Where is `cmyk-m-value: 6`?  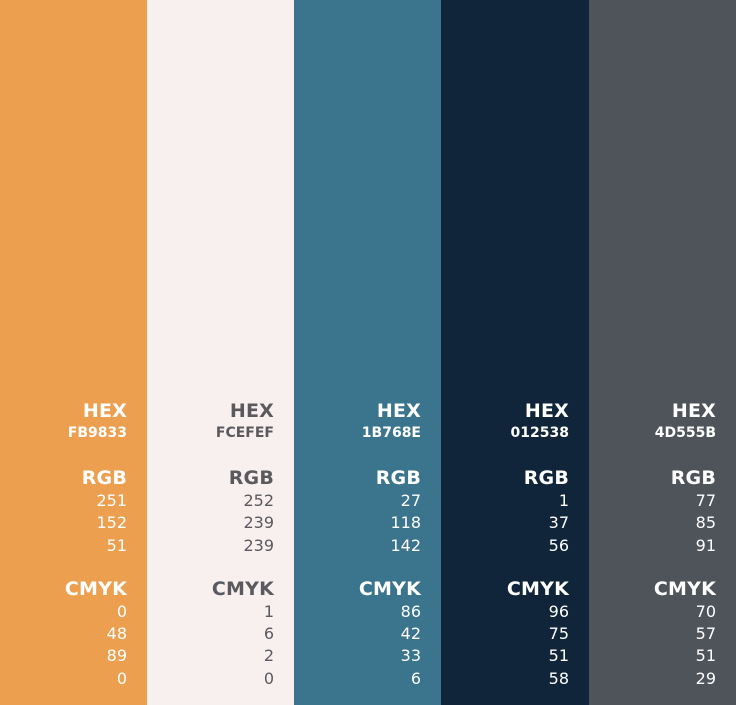
cmyk-m-value: 6 is located at coordinates (268, 634).